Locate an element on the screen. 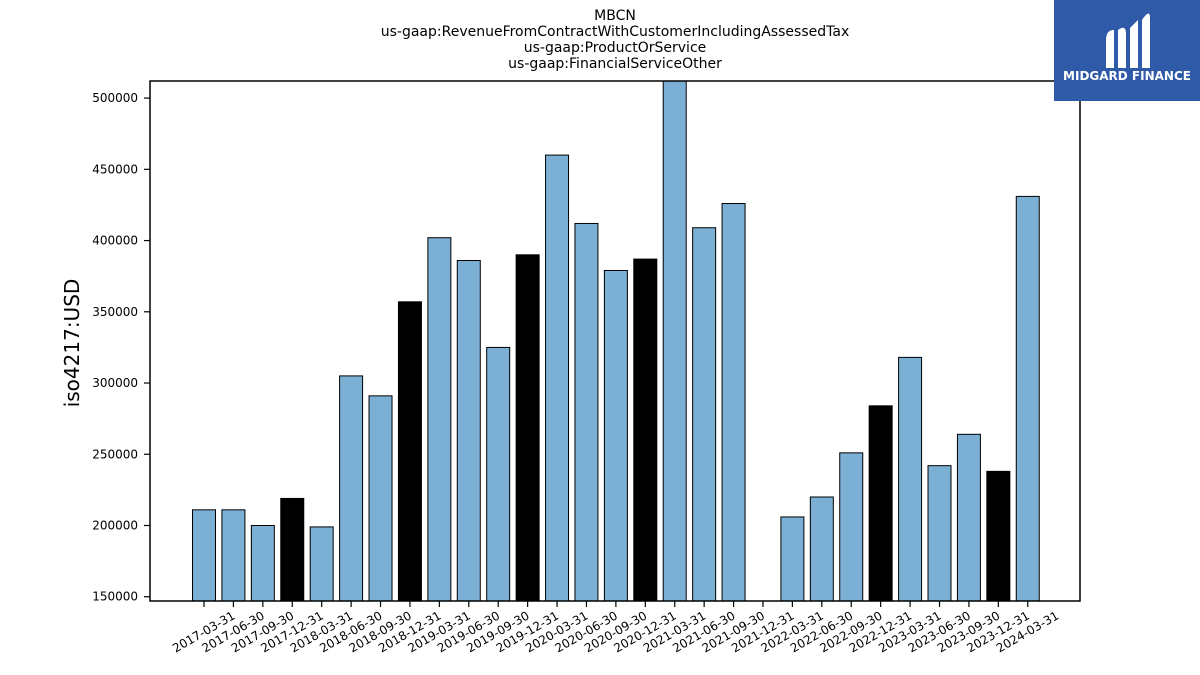 The width and height of the screenshot is (1200, 675). logo-text: MIDGARD FINANCE is located at coordinates (1127, 76).